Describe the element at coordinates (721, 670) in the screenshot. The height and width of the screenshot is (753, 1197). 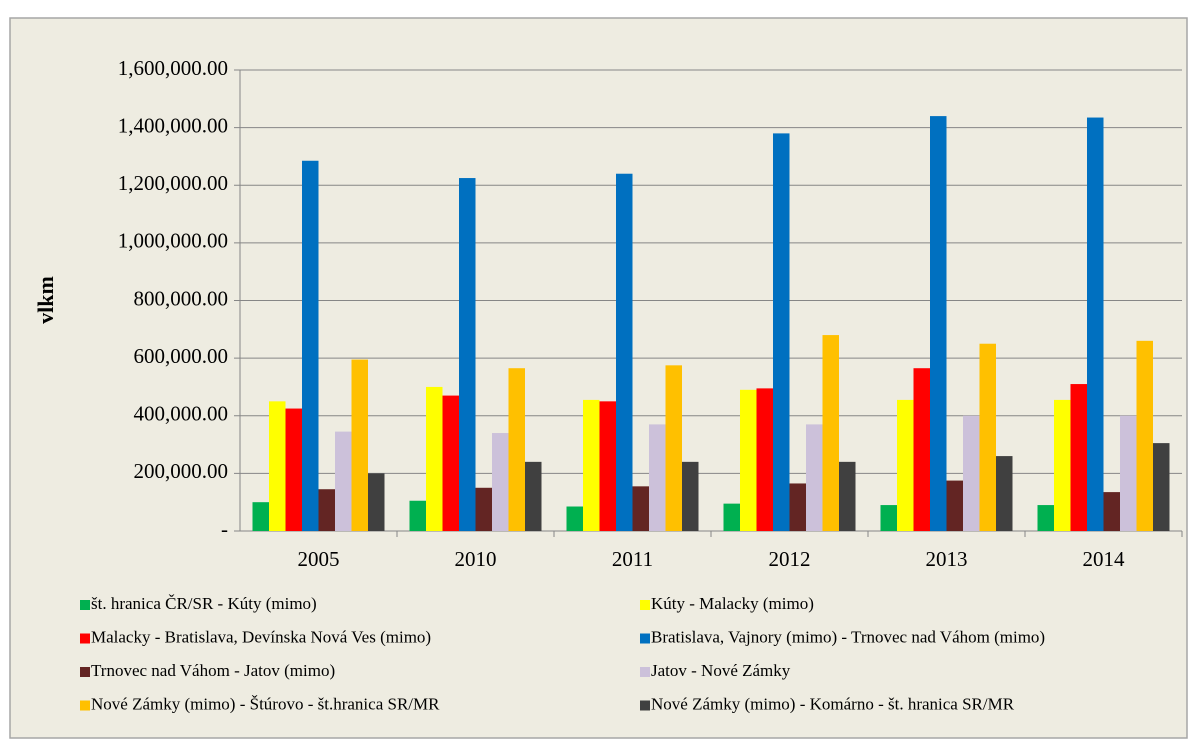
I see `legend-label: Jatov - Nové Zámky` at that location.